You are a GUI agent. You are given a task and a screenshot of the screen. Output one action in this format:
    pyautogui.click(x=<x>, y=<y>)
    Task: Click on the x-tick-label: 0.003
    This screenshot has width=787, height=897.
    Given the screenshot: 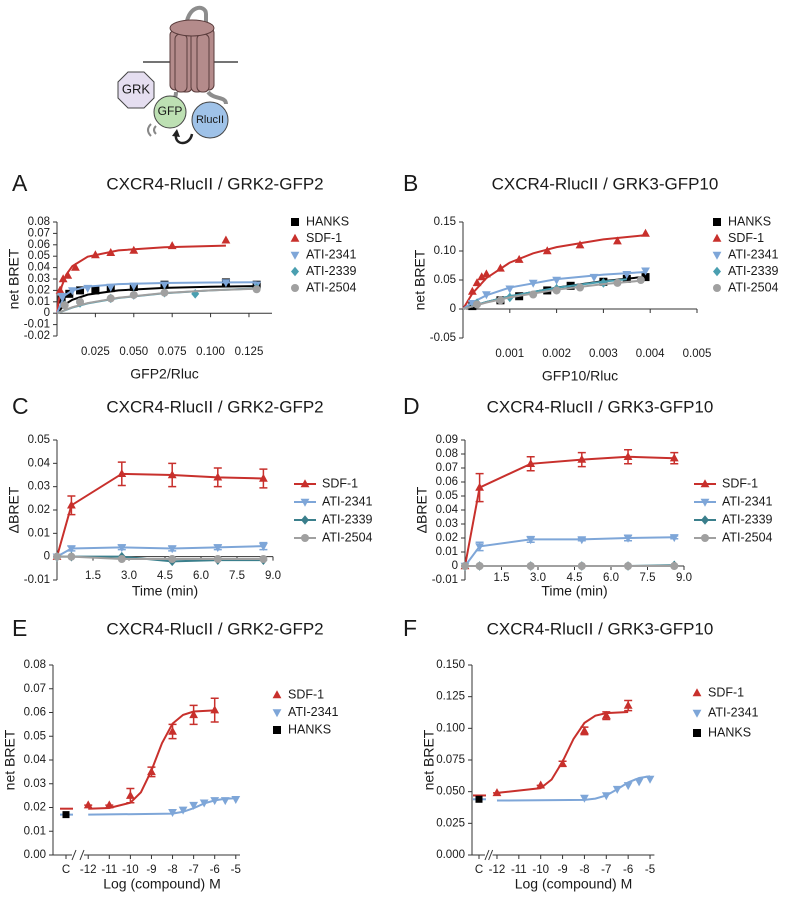 What is the action you would take?
    pyautogui.click(x=603, y=354)
    